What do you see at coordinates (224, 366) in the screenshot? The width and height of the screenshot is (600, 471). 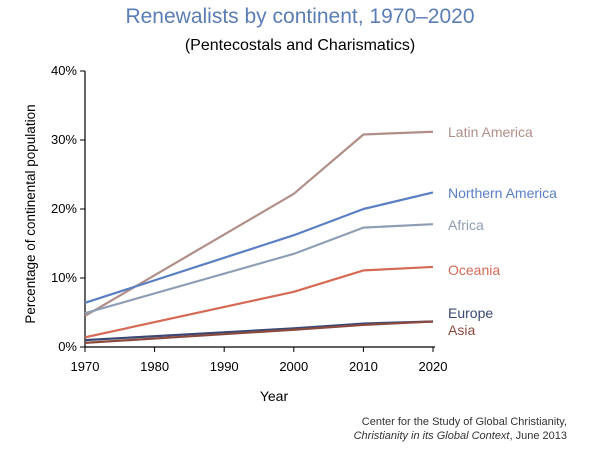 I see `x-tick-label: 1990` at bounding box center [224, 366].